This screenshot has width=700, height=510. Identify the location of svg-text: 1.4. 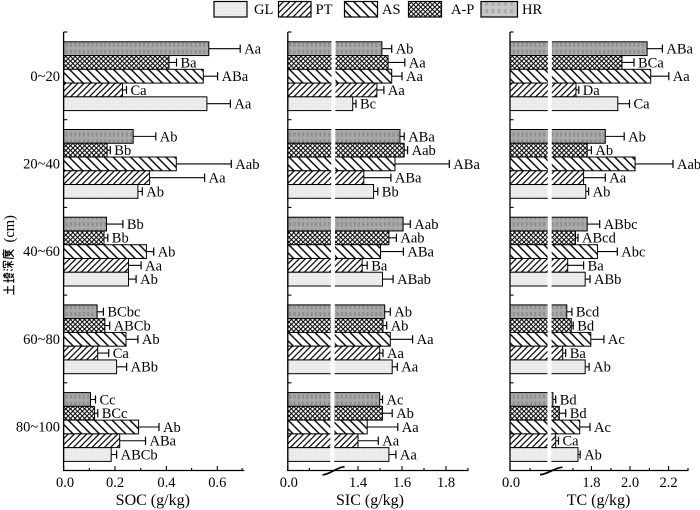
(358, 483).